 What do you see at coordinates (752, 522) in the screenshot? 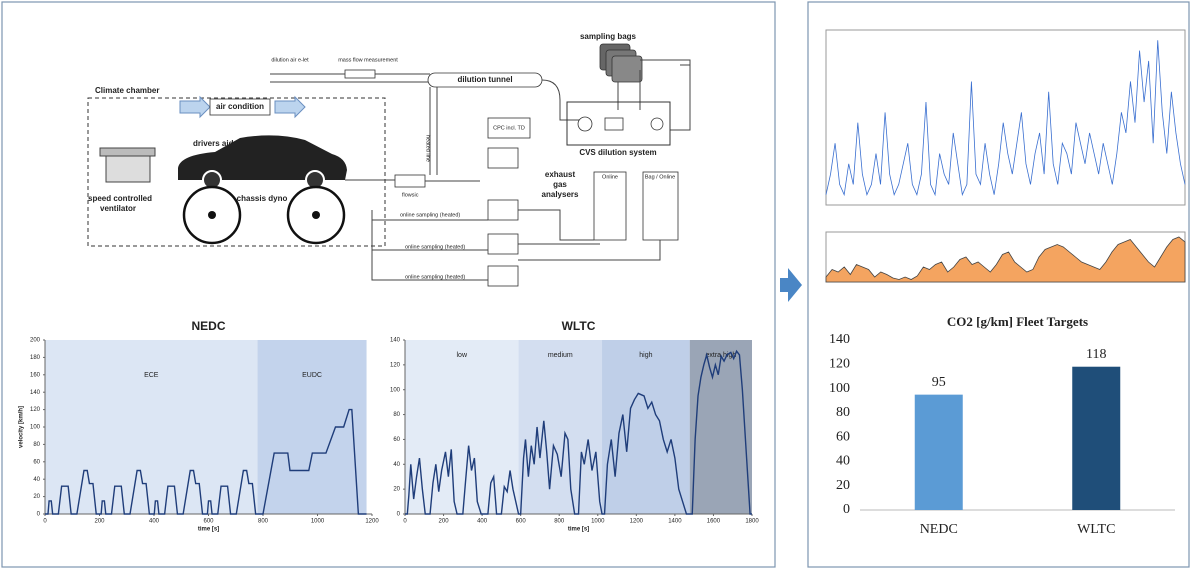
I see `x-tick-label: 1800` at bounding box center [752, 522].